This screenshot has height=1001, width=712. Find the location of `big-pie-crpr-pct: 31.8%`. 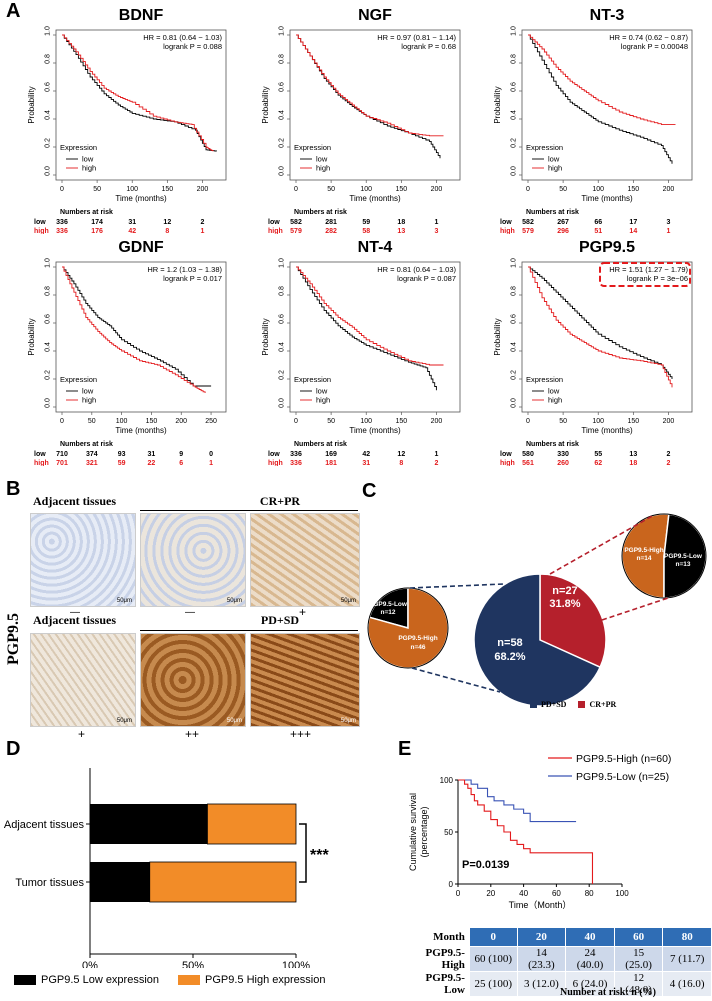

big-pie-crpr-pct: 31.8% is located at coordinates (564, 604).